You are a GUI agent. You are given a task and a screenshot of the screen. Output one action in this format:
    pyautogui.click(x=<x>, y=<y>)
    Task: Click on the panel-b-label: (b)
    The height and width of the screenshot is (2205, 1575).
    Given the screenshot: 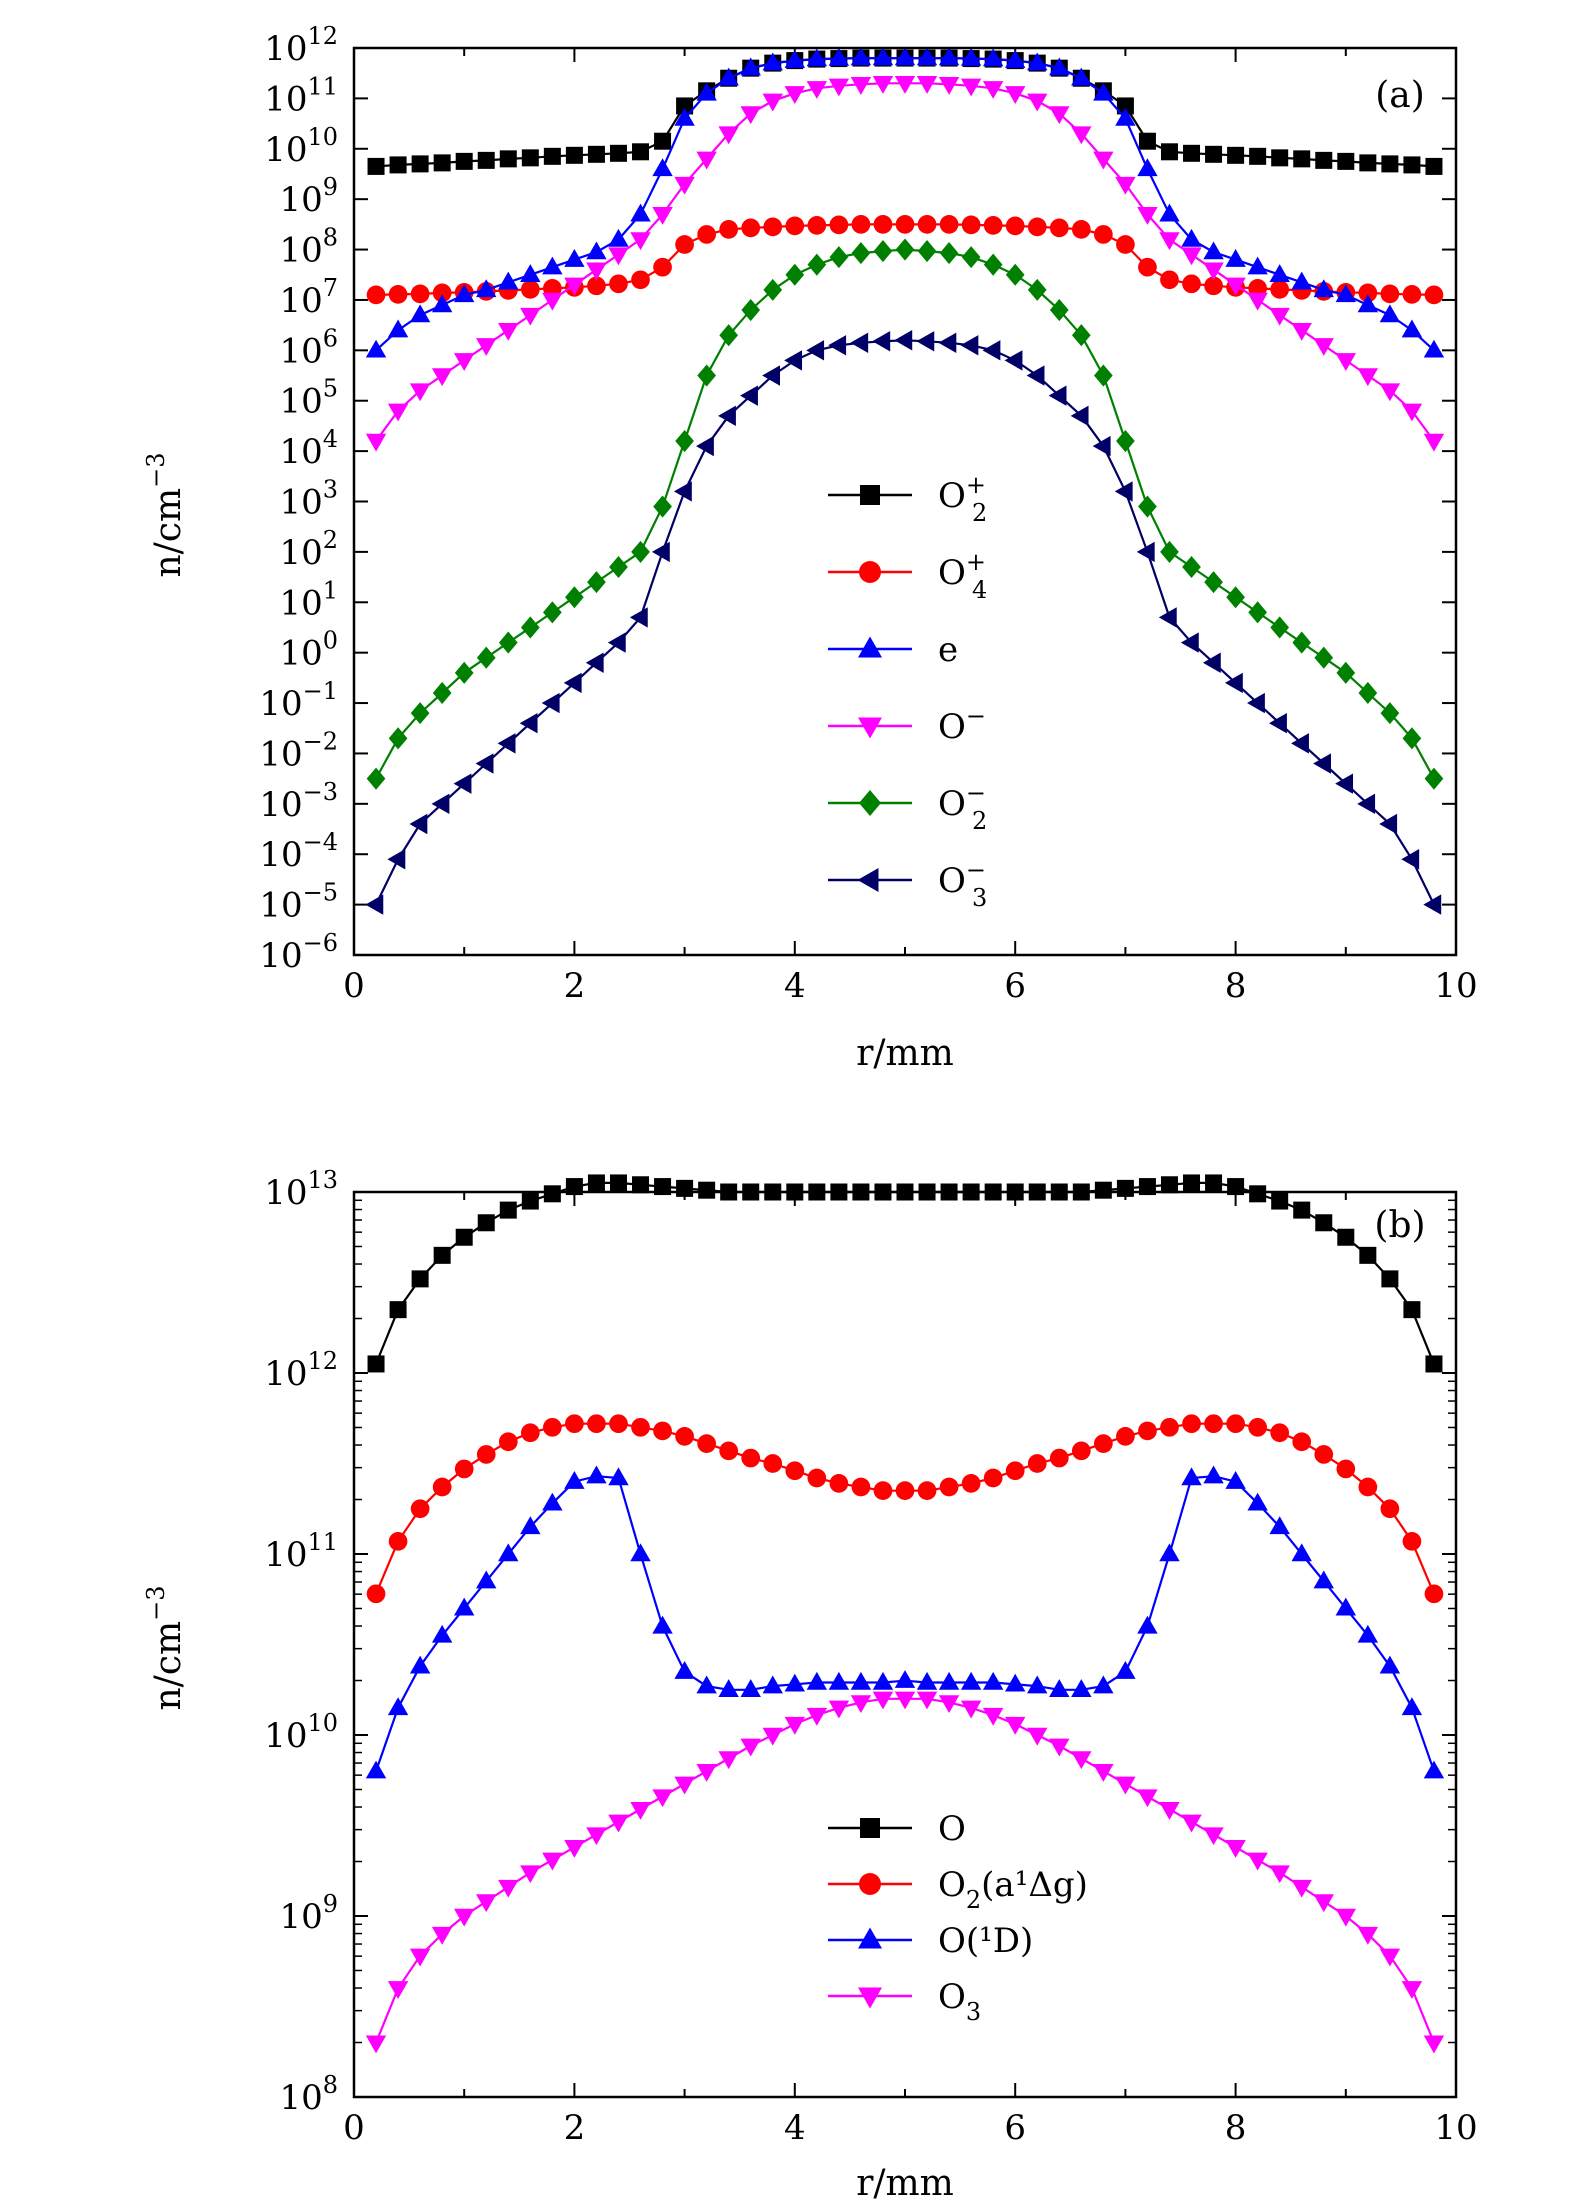 What is the action you would take?
    pyautogui.click(x=1399, y=1225)
    